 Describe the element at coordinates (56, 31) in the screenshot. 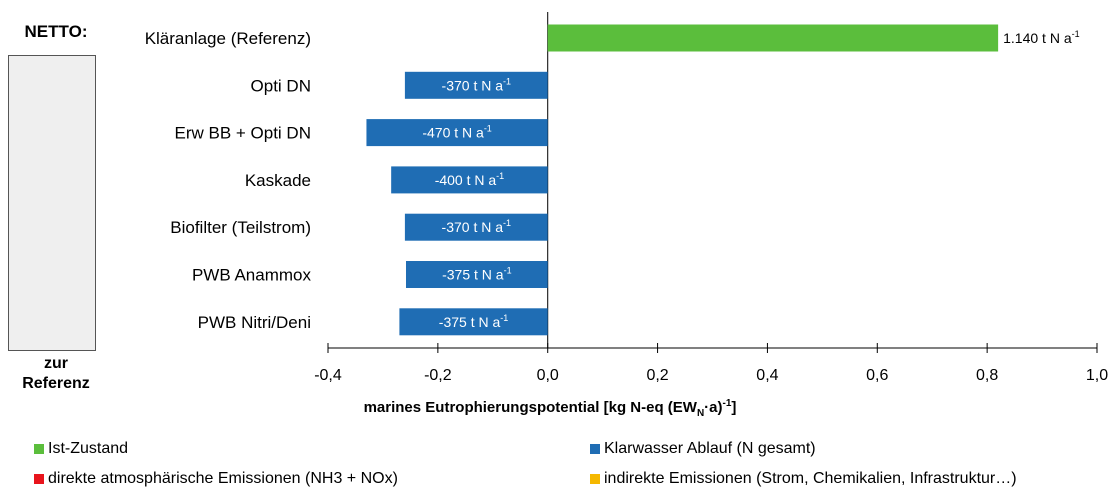

I see `netto-title: NETTO:` at that location.